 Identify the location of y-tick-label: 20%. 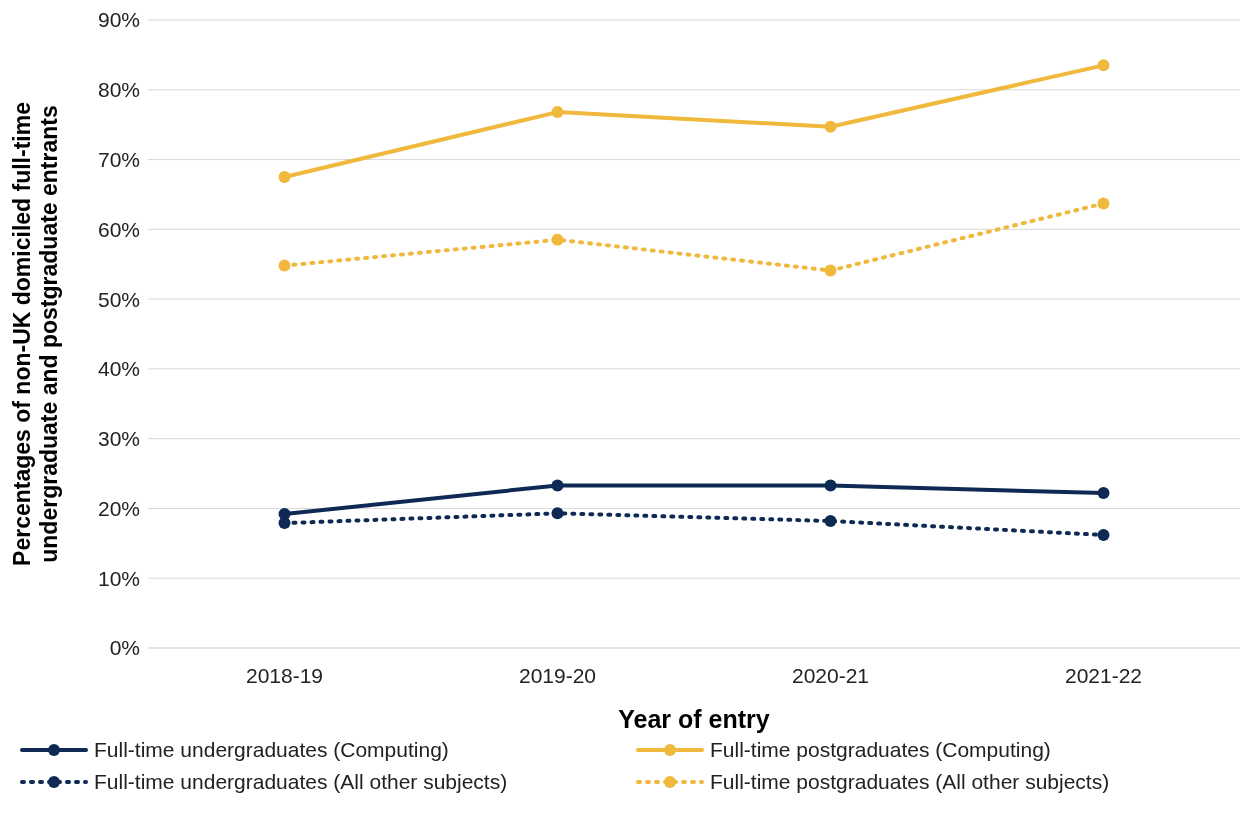
(118, 508).